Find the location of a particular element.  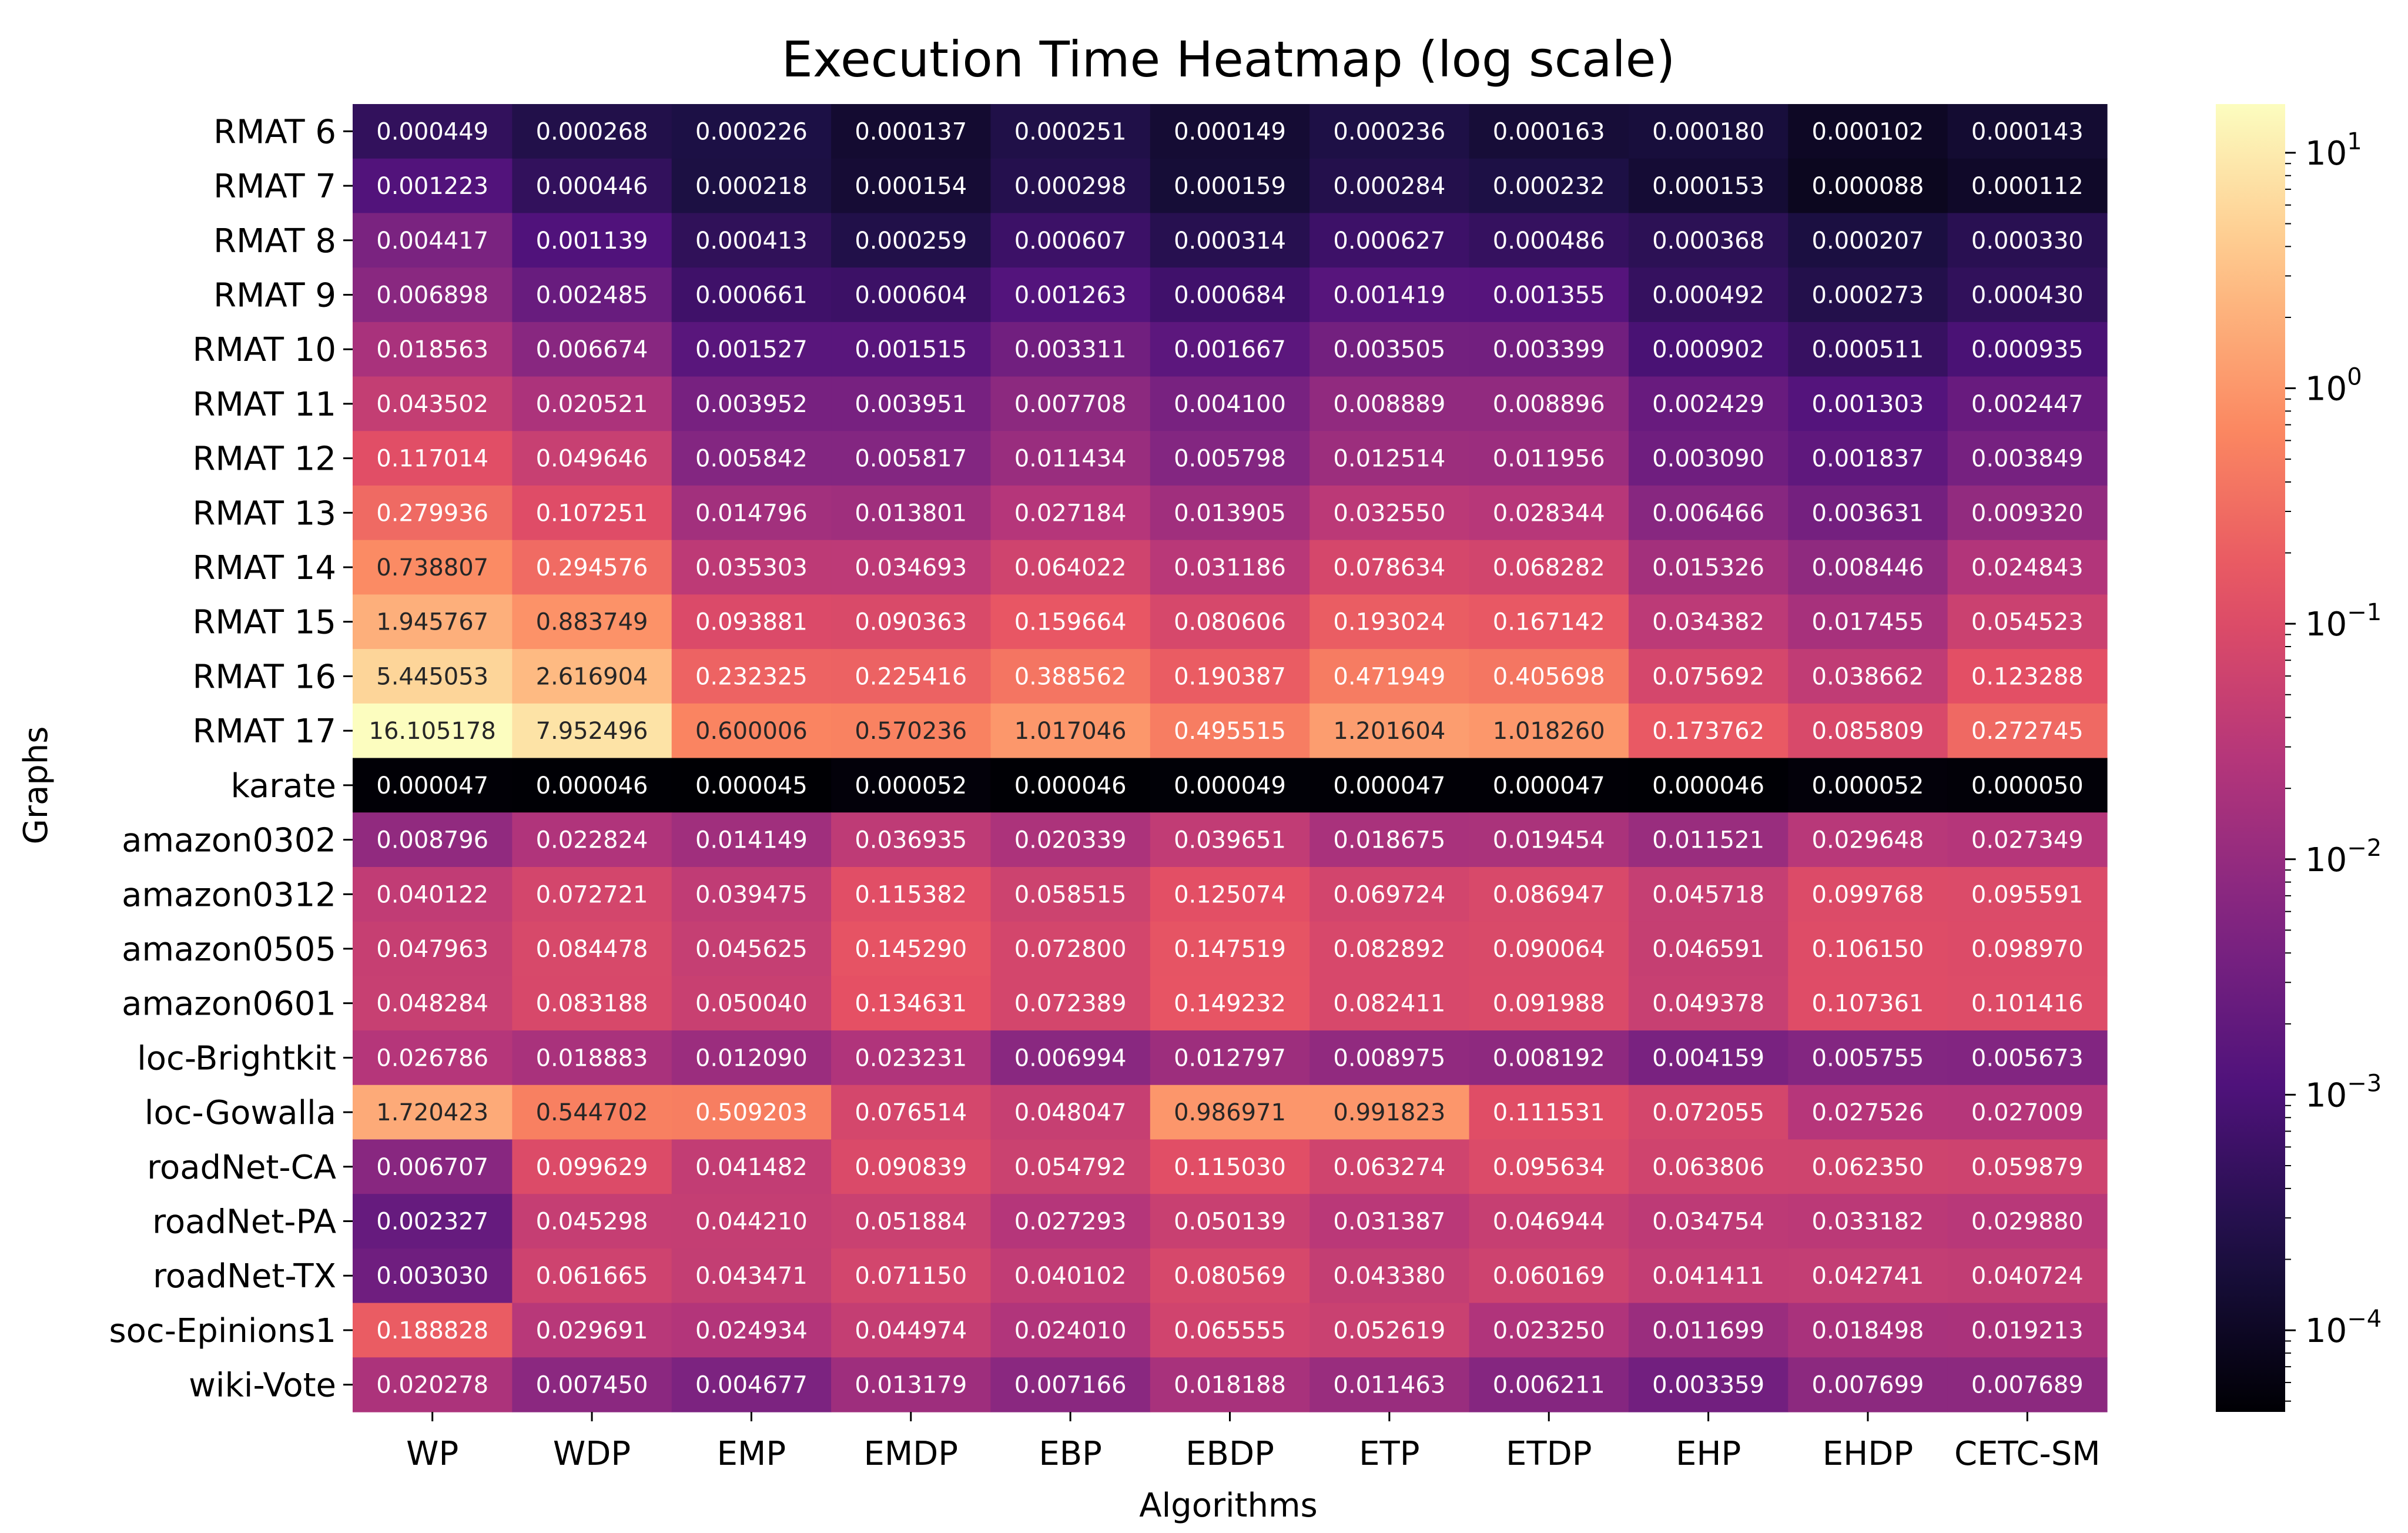

cell-value-label: 0.099768 is located at coordinates (1868, 894).